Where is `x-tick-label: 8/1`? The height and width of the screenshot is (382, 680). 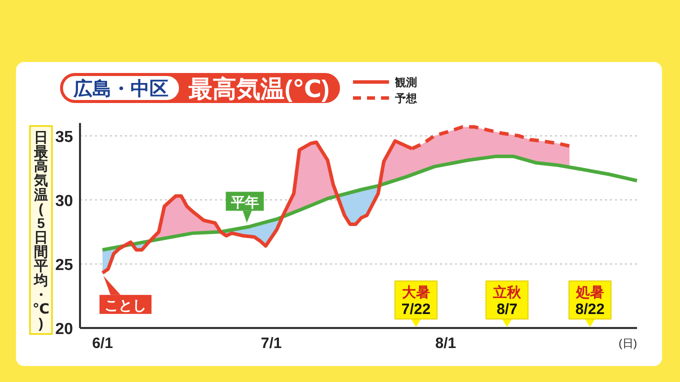 x-tick-label: 8/1 is located at coordinates (445, 343).